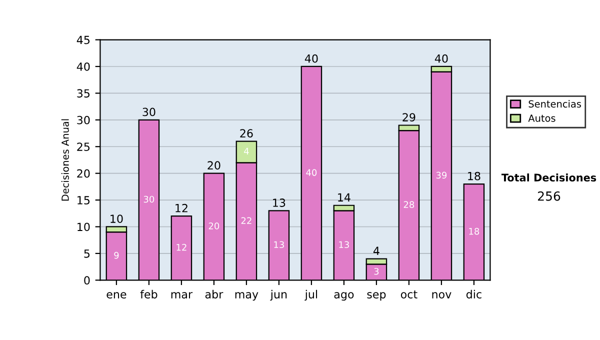  I want to click on data-label: 9, so click(116, 255).